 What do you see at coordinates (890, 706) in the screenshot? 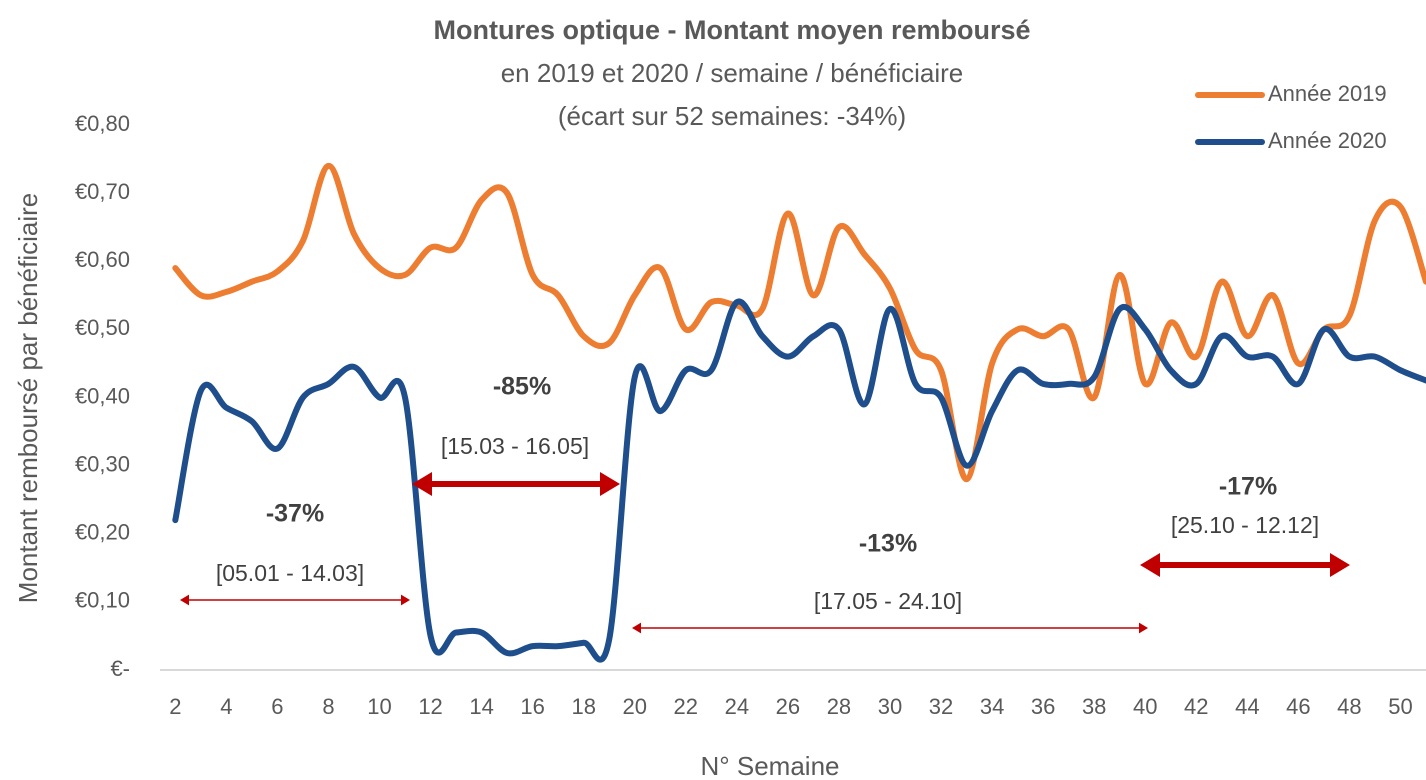
I see `x-tick-label: 30` at bounding box center [890, 706].